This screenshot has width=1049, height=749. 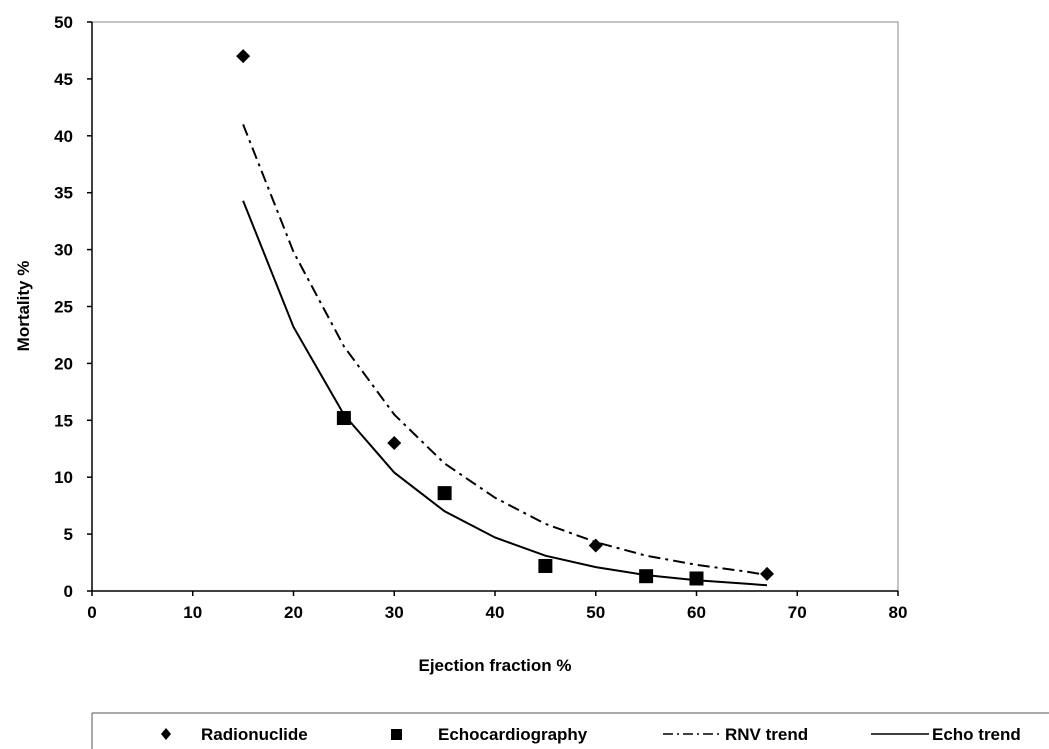 What do you see at coordinates (23, 306) in the screenshot?
I see `y-axis-title: Mortality %` at bounding box center [23, 306].